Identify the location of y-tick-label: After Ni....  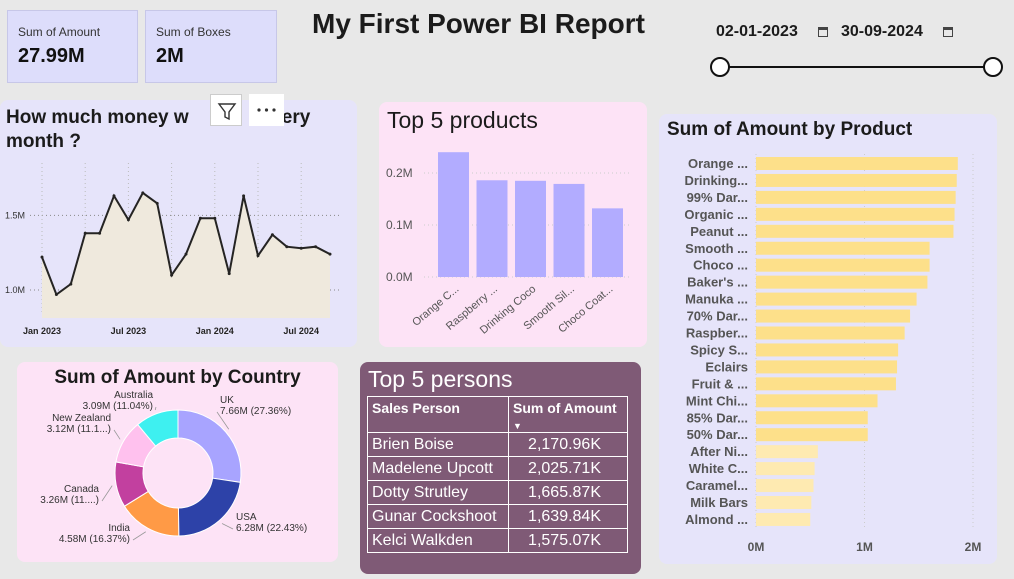
(719, 451).